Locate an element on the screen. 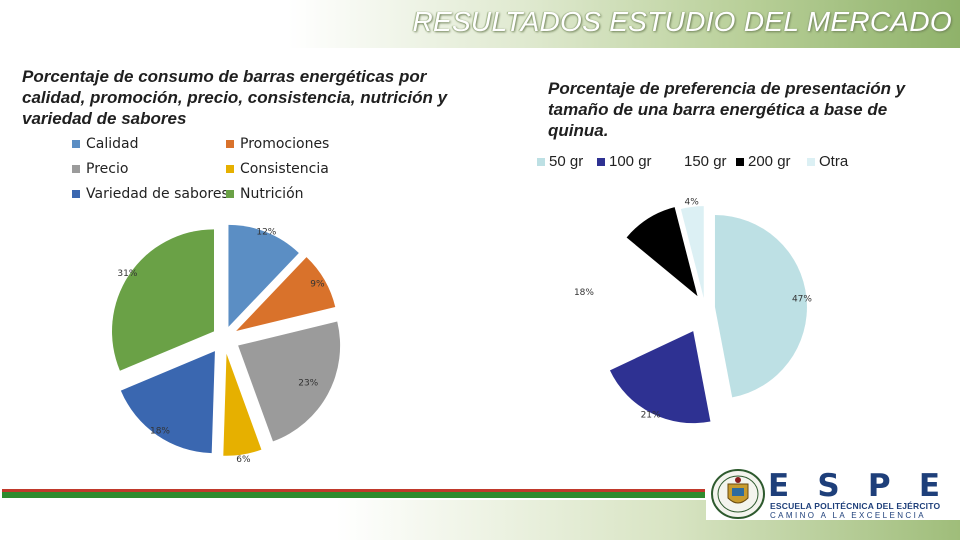  legend-label: 100 gr is located at coordinates (630, 161).